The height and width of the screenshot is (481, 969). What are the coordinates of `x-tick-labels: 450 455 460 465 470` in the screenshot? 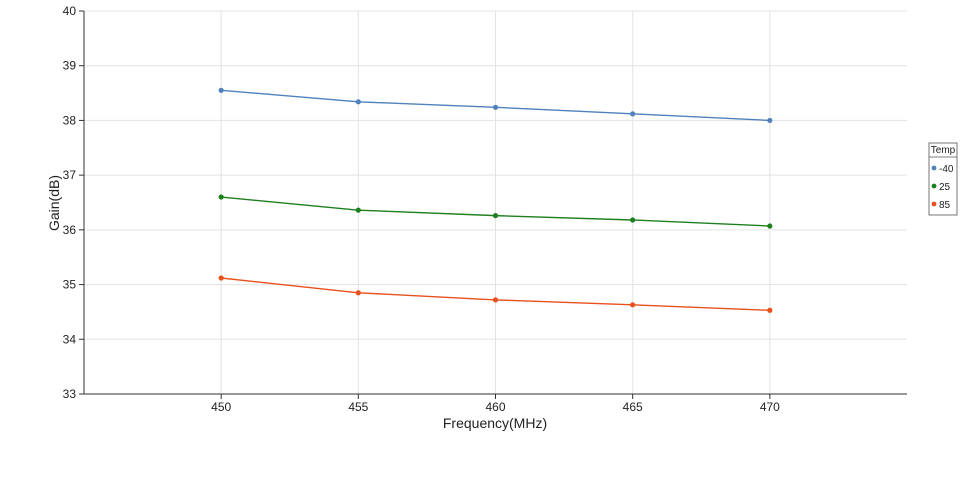 It's located at (495, 407).